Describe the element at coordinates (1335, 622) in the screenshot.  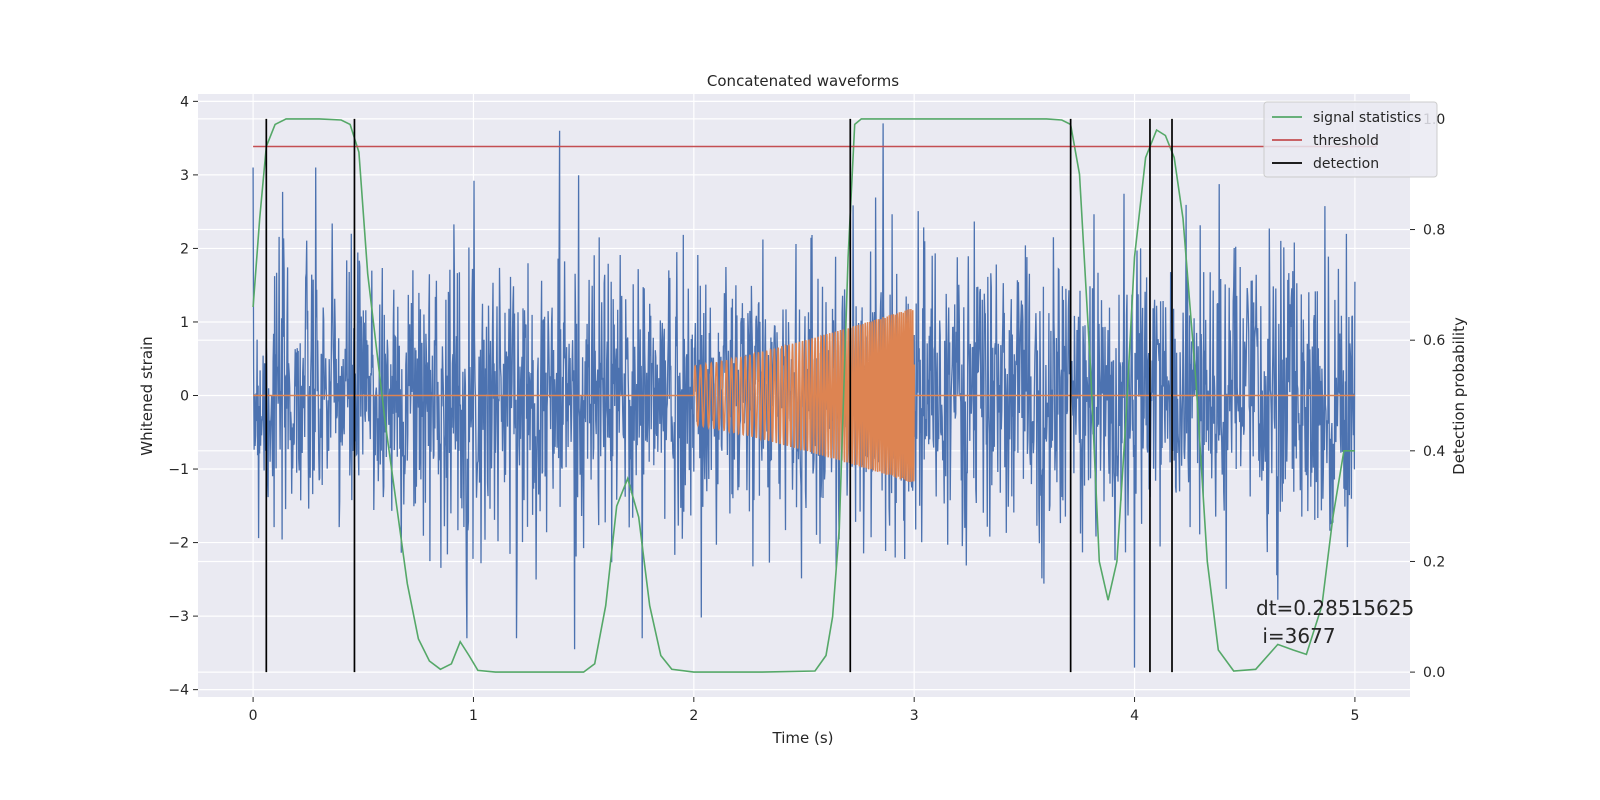
I see `annotation-text: dt=0.28515625 i=3677` at that location.